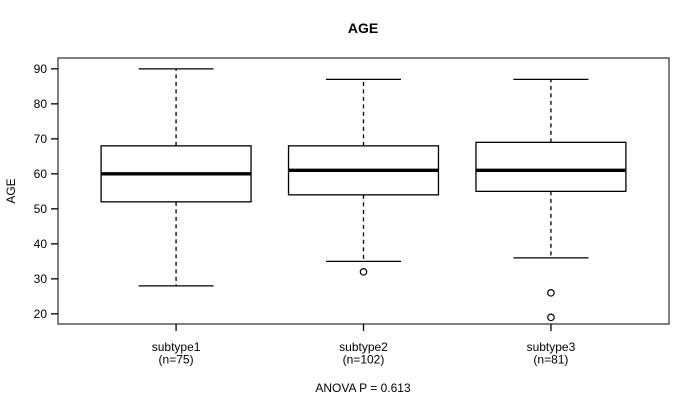 The image size is (700, 405). Describe the element at coordinates (550, 360) in the screenshot. I see `group-sublabel: (n=81)` at that location.